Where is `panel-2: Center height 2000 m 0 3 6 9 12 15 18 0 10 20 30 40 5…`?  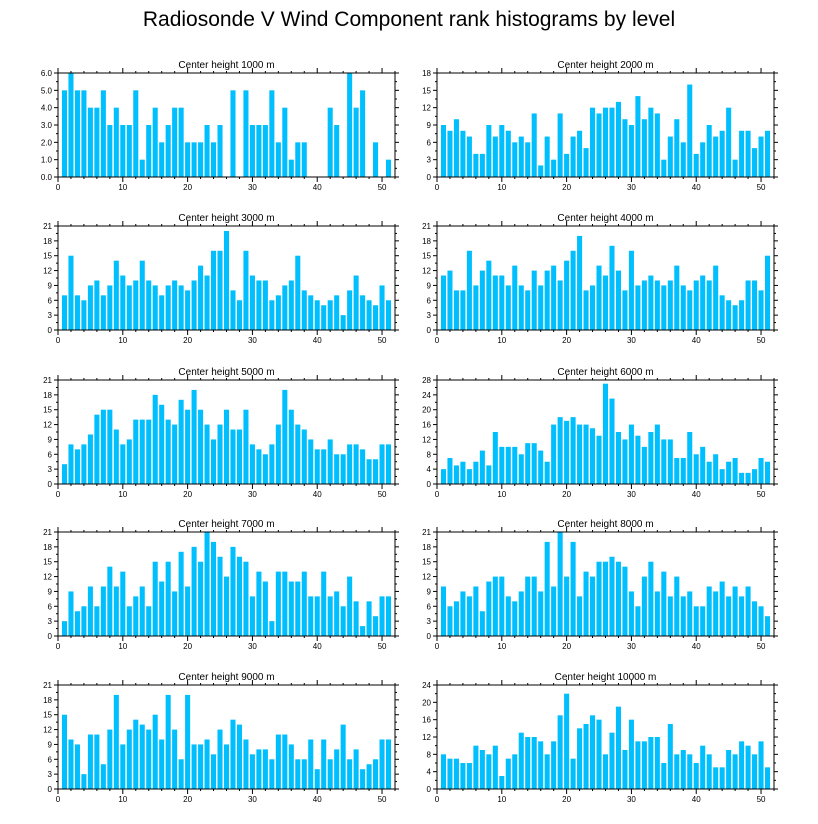 panel-2: Center height 2000 m 0 3 6 9 12 15 18 0 10 20 30 40 5… is located at coordinates (600, 126).